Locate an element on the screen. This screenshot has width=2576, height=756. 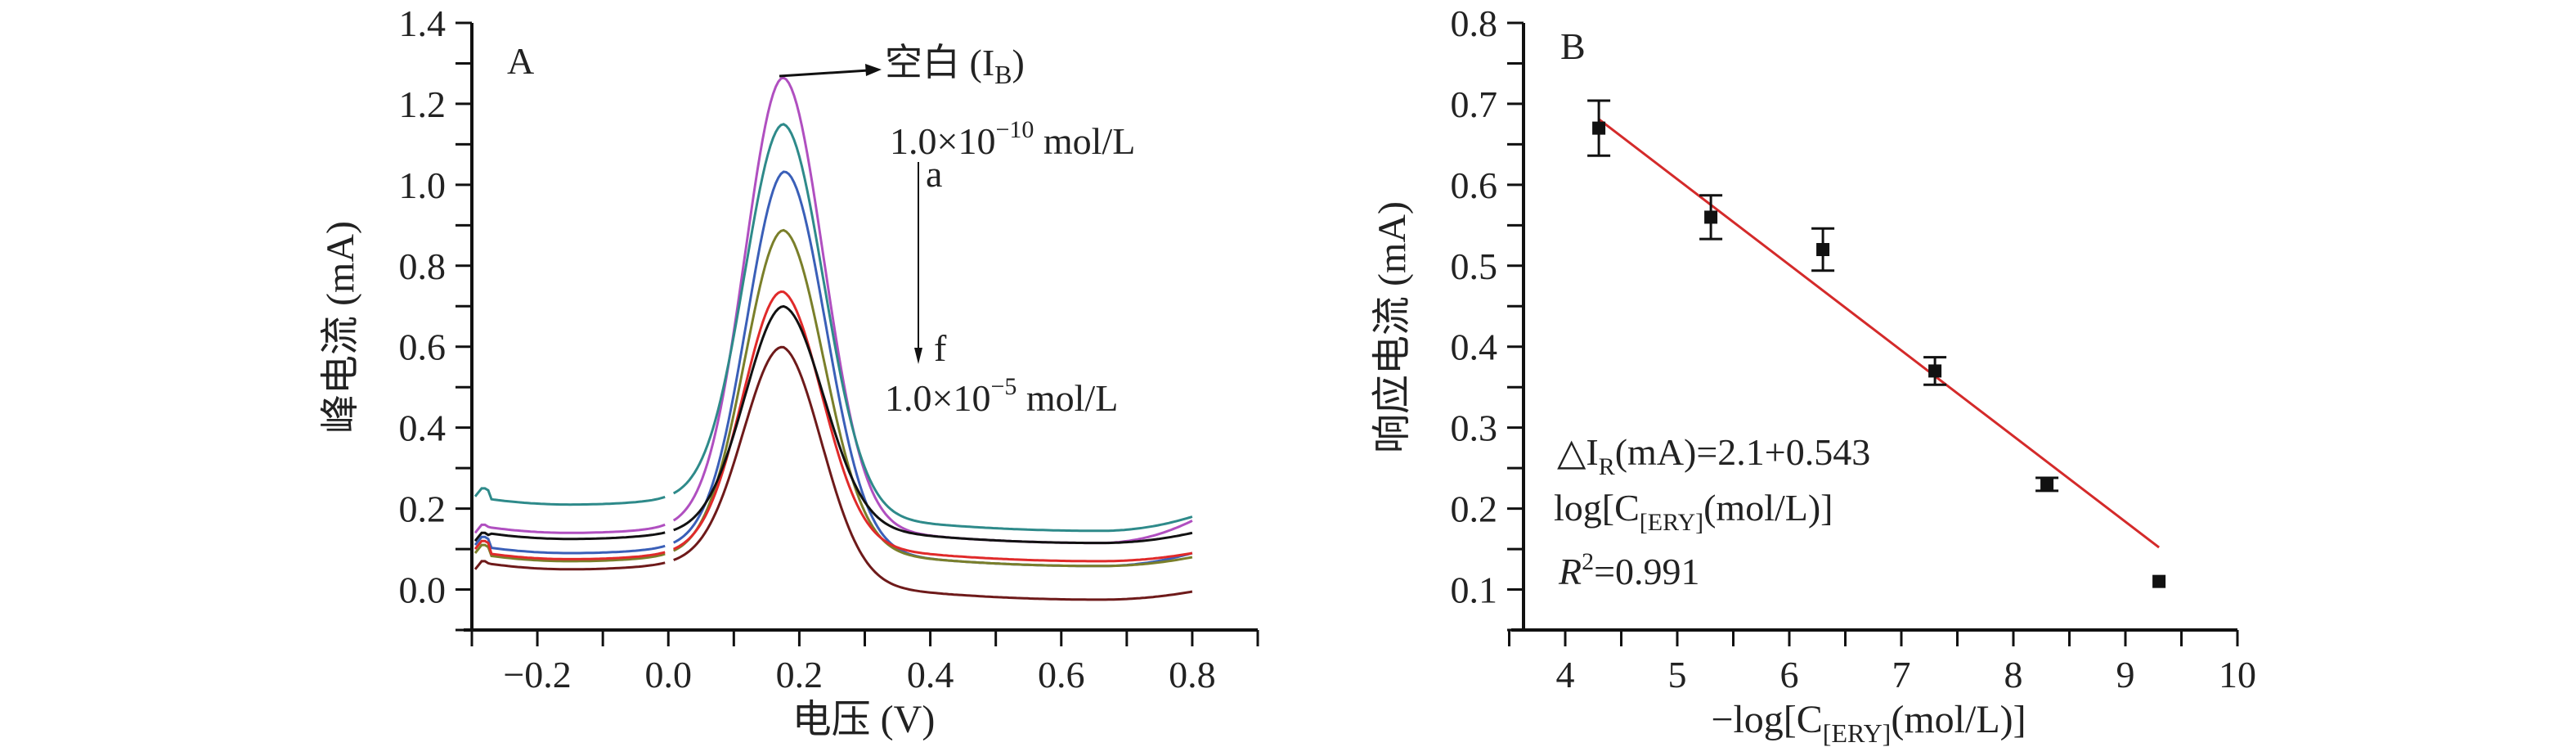
x-tick-label: 0.6 is located at coordinates (1061, 675).